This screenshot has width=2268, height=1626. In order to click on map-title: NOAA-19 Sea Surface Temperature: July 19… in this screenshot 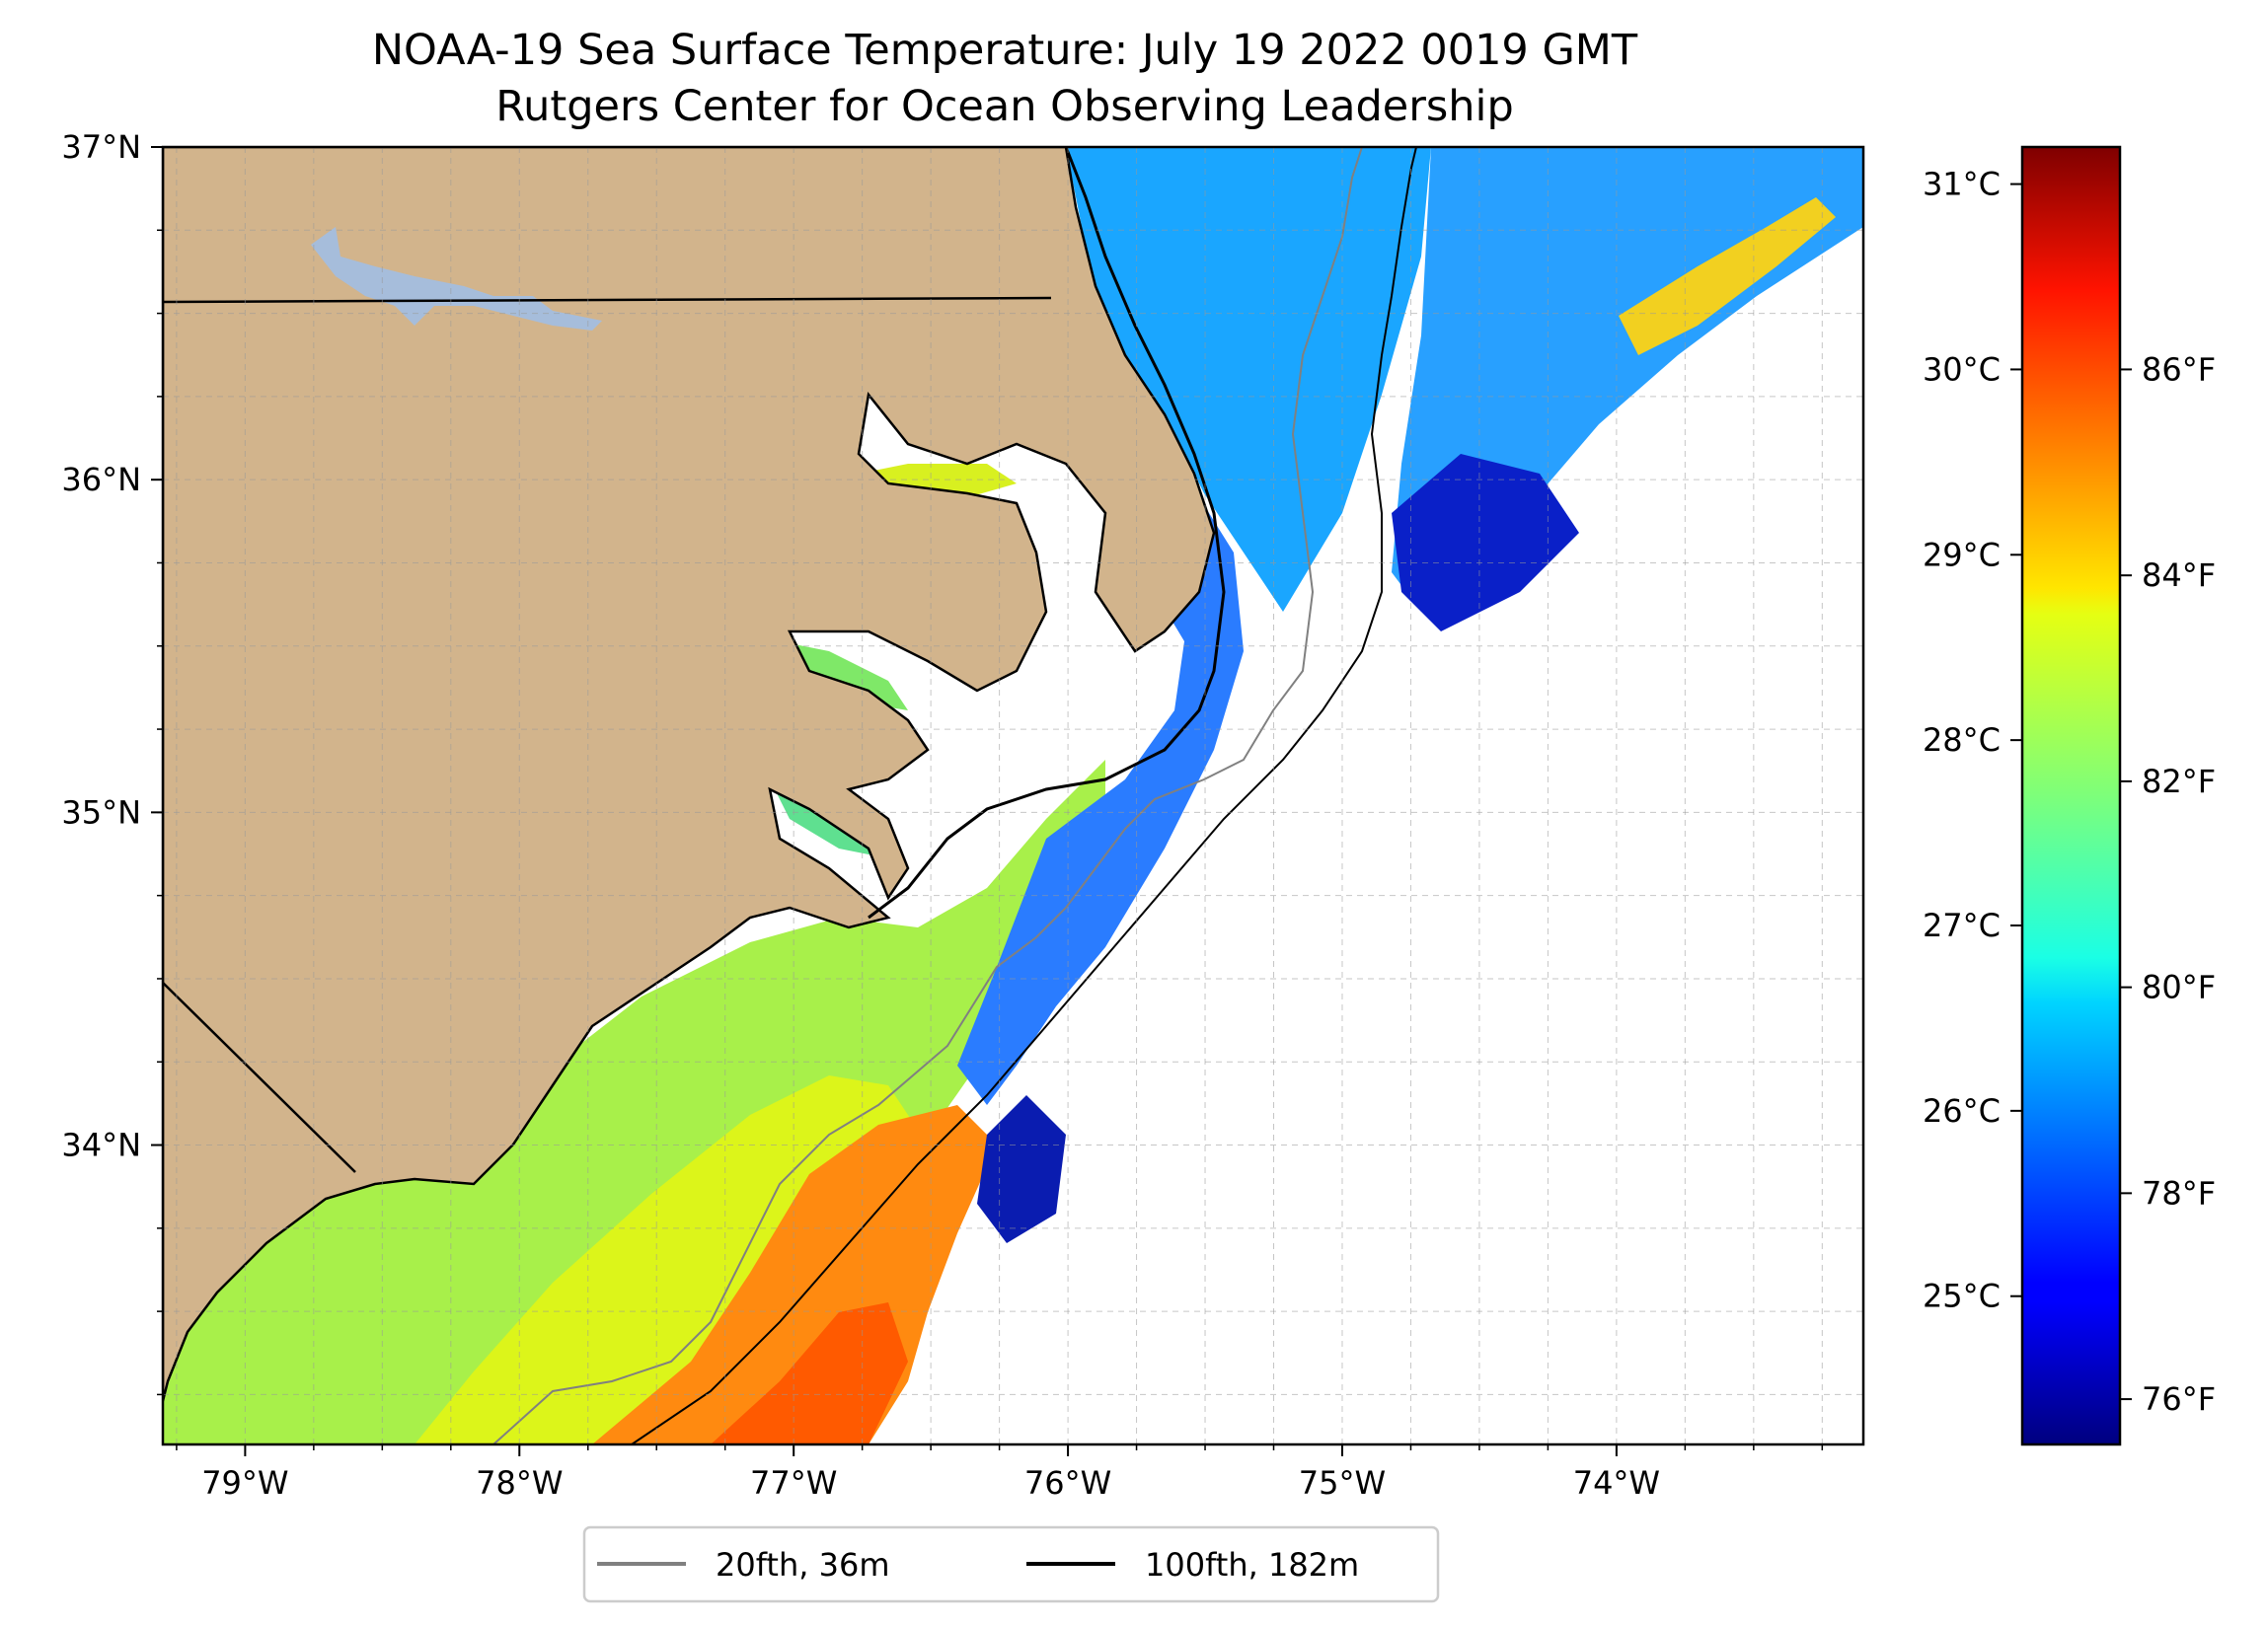, I will do `click(1005, 50)`.